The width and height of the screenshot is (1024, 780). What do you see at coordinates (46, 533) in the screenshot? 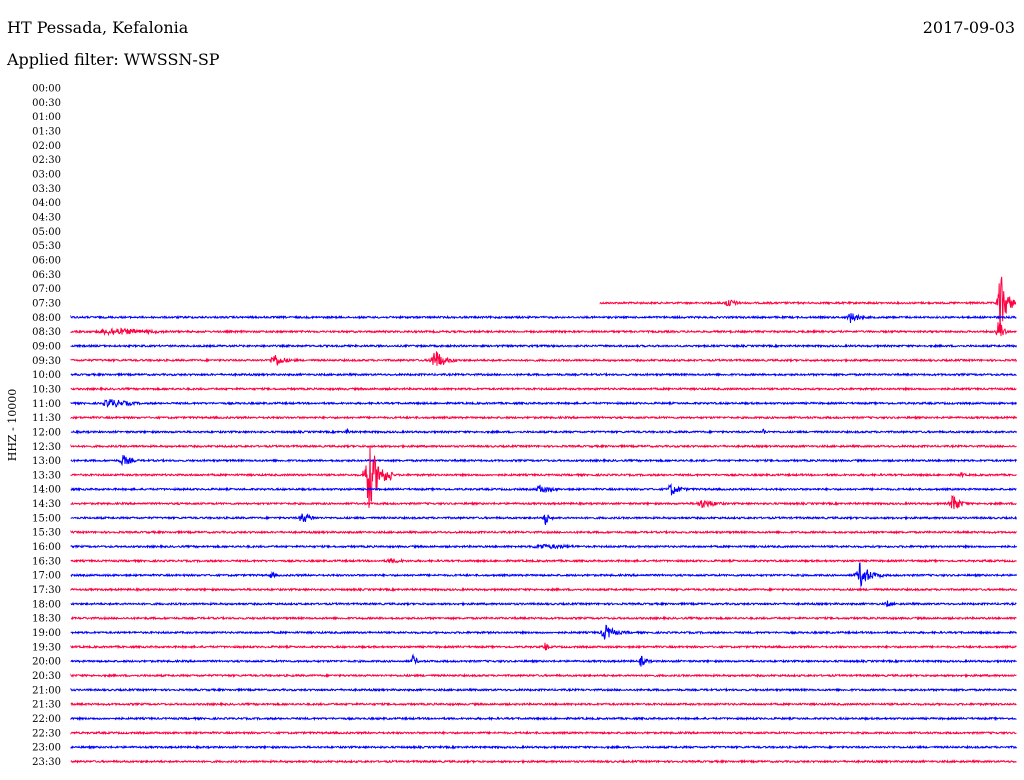
I see `time-label: 15:30` at bounding box center [46, 533].